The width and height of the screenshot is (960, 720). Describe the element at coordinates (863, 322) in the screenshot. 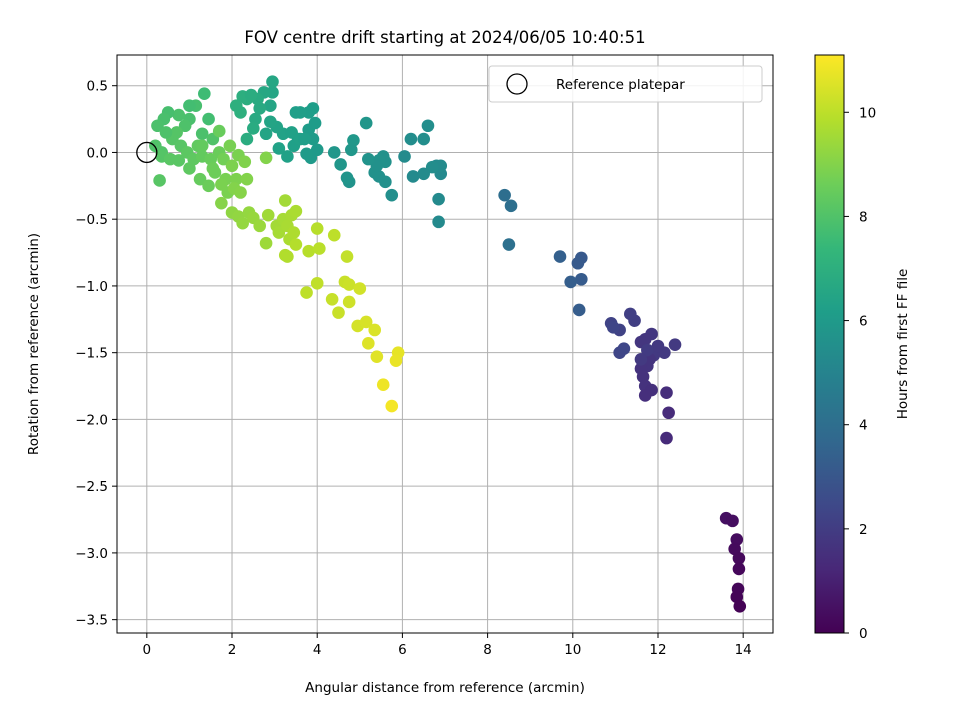

I see `colorbar-tick-label: 6` at that location.